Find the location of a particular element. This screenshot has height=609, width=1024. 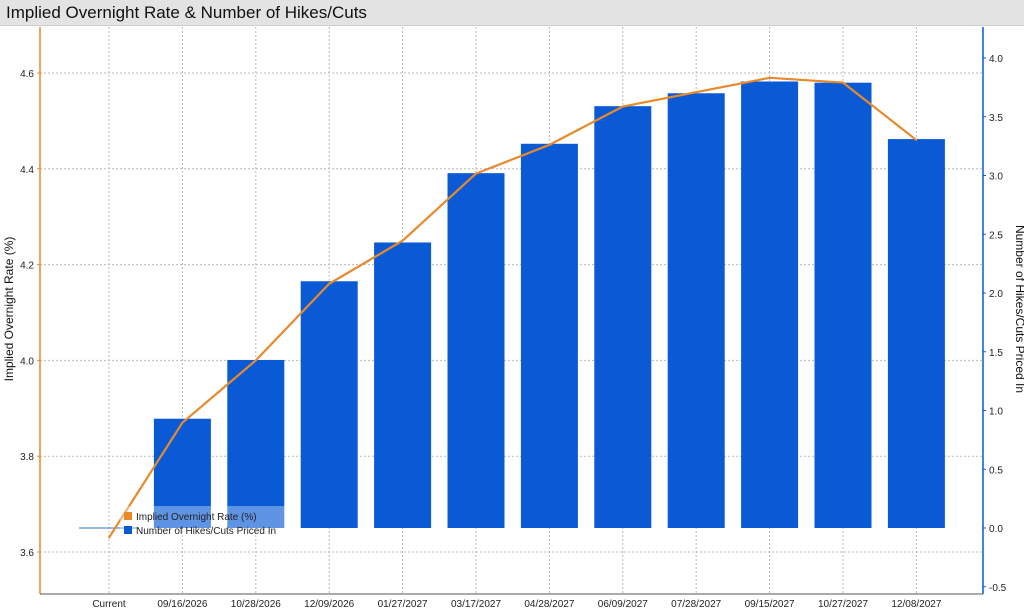

x-tick-label: 10/28/2026 is located at coordinates (256, 604).